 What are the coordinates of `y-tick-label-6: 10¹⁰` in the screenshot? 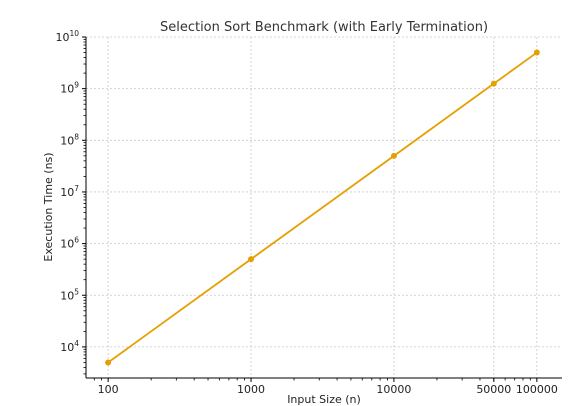 It's located at (67, 36).